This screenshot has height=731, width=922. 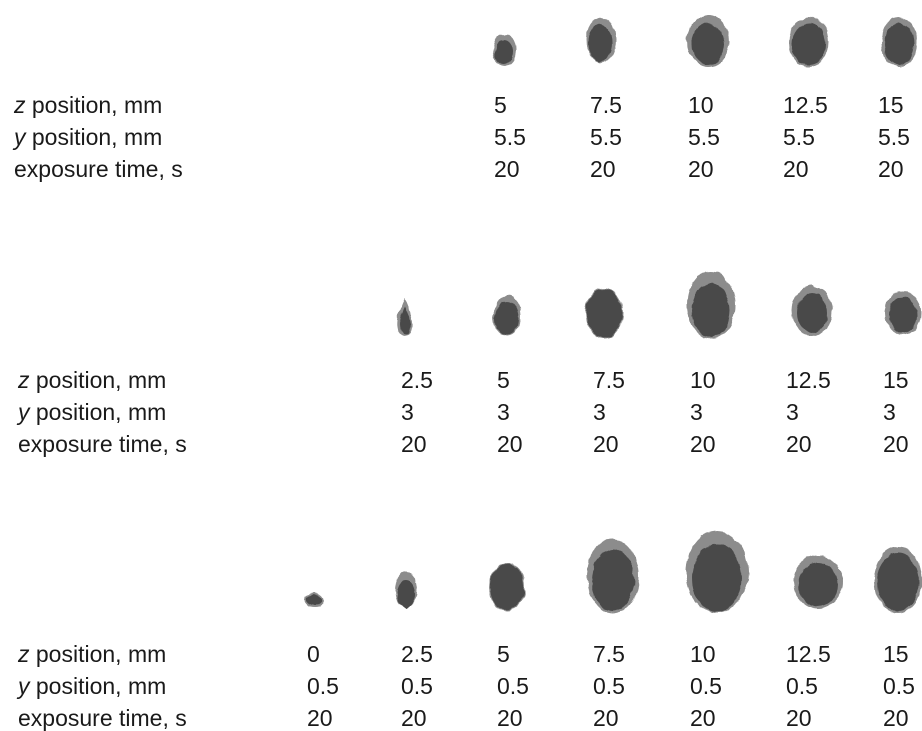 I want to click on row3-z-value: 2.5, so click(x=417, y=654).